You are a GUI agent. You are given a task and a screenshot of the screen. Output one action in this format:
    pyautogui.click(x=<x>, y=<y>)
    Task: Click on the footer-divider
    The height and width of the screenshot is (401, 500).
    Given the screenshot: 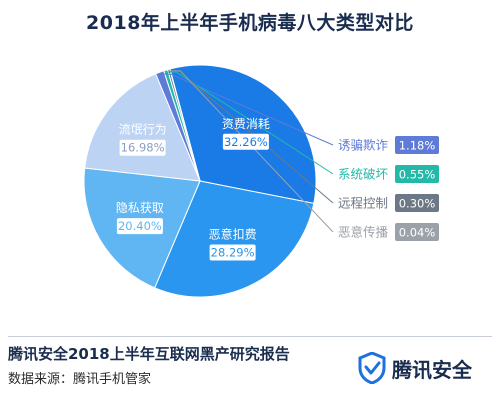 What is the action you would take?
    pyautogui.click(x=250, y=336)
    